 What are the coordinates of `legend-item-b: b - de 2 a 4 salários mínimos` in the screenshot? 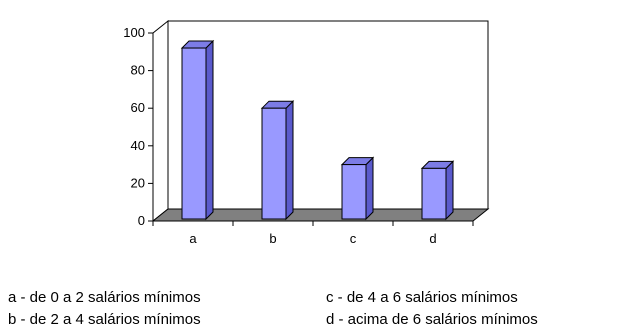 It's located at (104, 319).